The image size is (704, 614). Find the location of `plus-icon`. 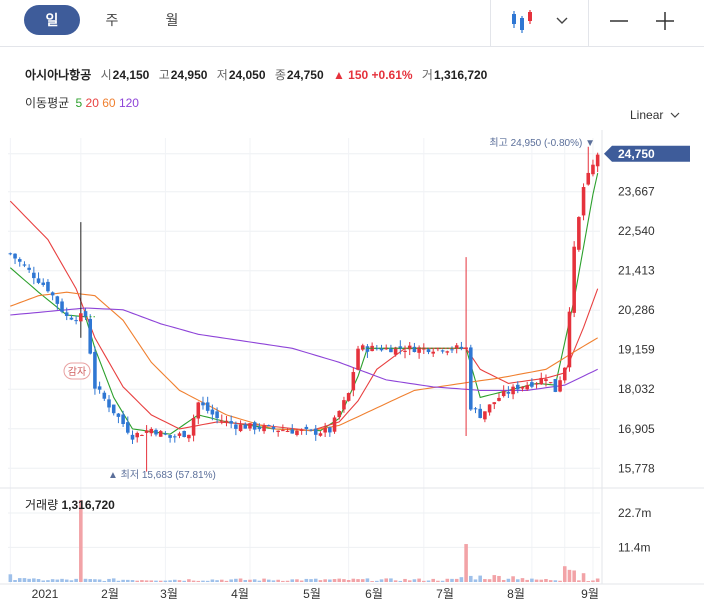

plus-icon is located at coordinates (665, 21).